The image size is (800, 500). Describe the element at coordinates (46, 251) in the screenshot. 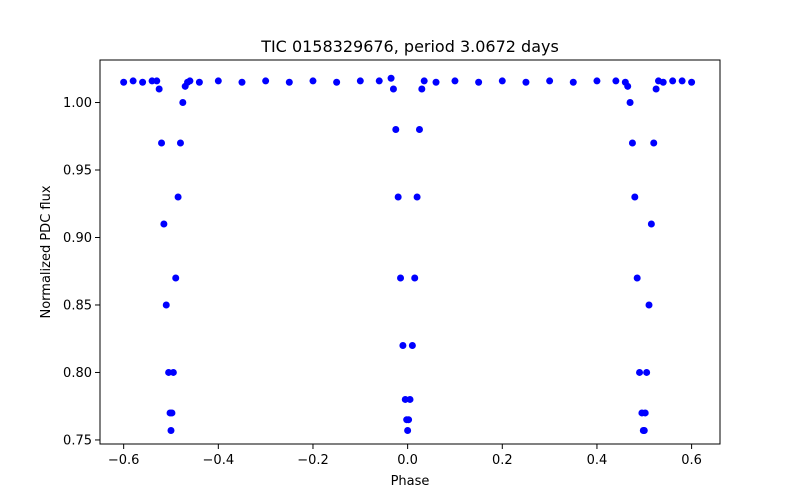

I see `y-axis-label: Normalized PDC flux` at that location.